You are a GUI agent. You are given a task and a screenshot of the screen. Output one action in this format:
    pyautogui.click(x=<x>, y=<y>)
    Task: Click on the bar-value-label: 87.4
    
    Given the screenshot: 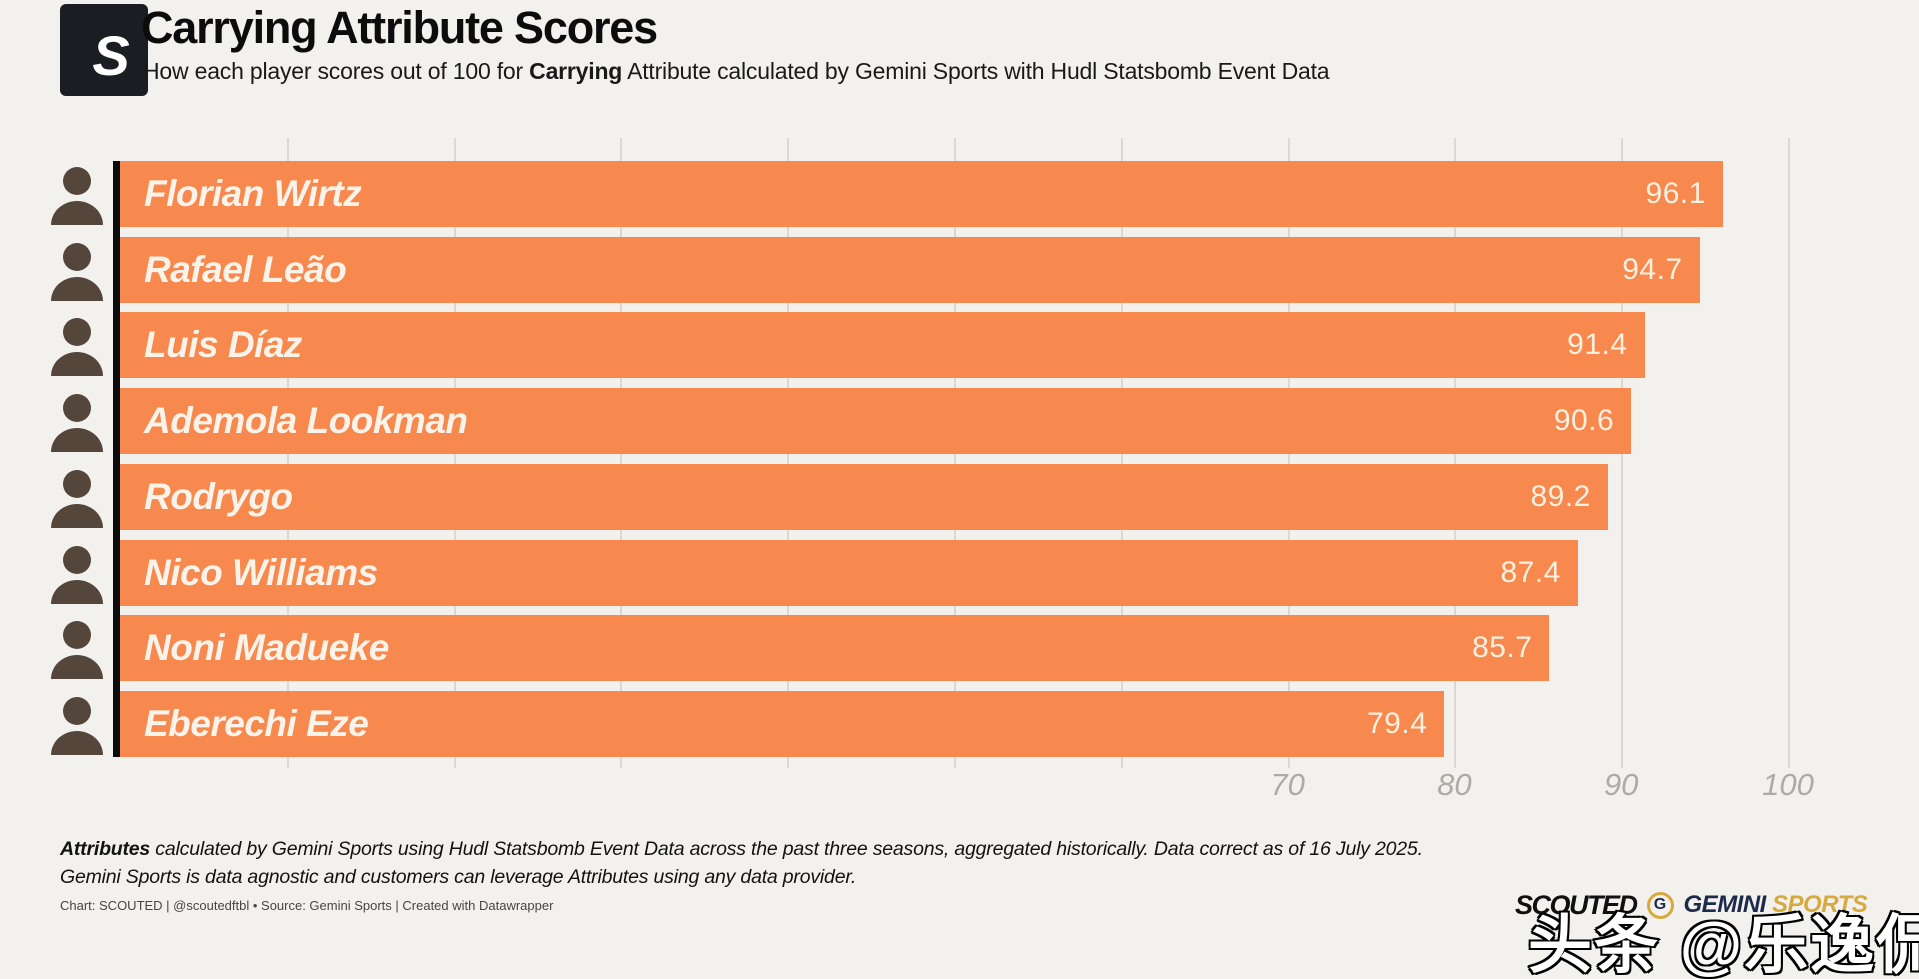 What is the action you would take?
    pyautogui.click(x=1530, y=572)
    